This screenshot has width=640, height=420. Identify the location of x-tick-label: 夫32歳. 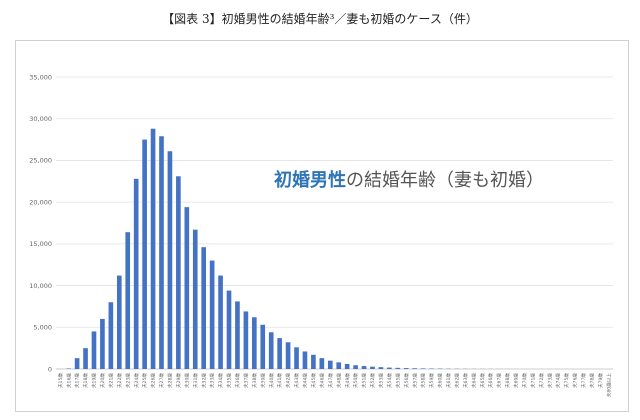
(203, 380).